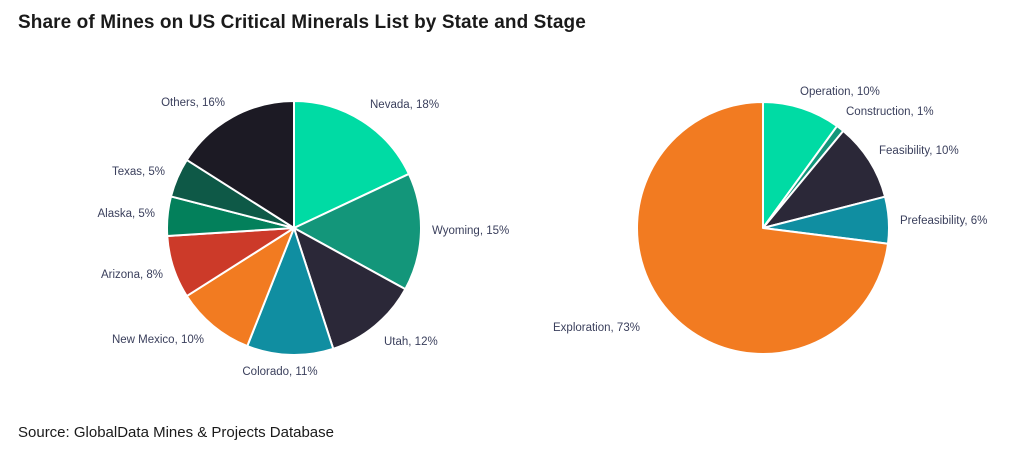 The width and height of the screenshot is (1031, 458). Describe the element at coordinates (840, 92) in the screenshot. I see `slice-label: Operation, 10%` at that location.